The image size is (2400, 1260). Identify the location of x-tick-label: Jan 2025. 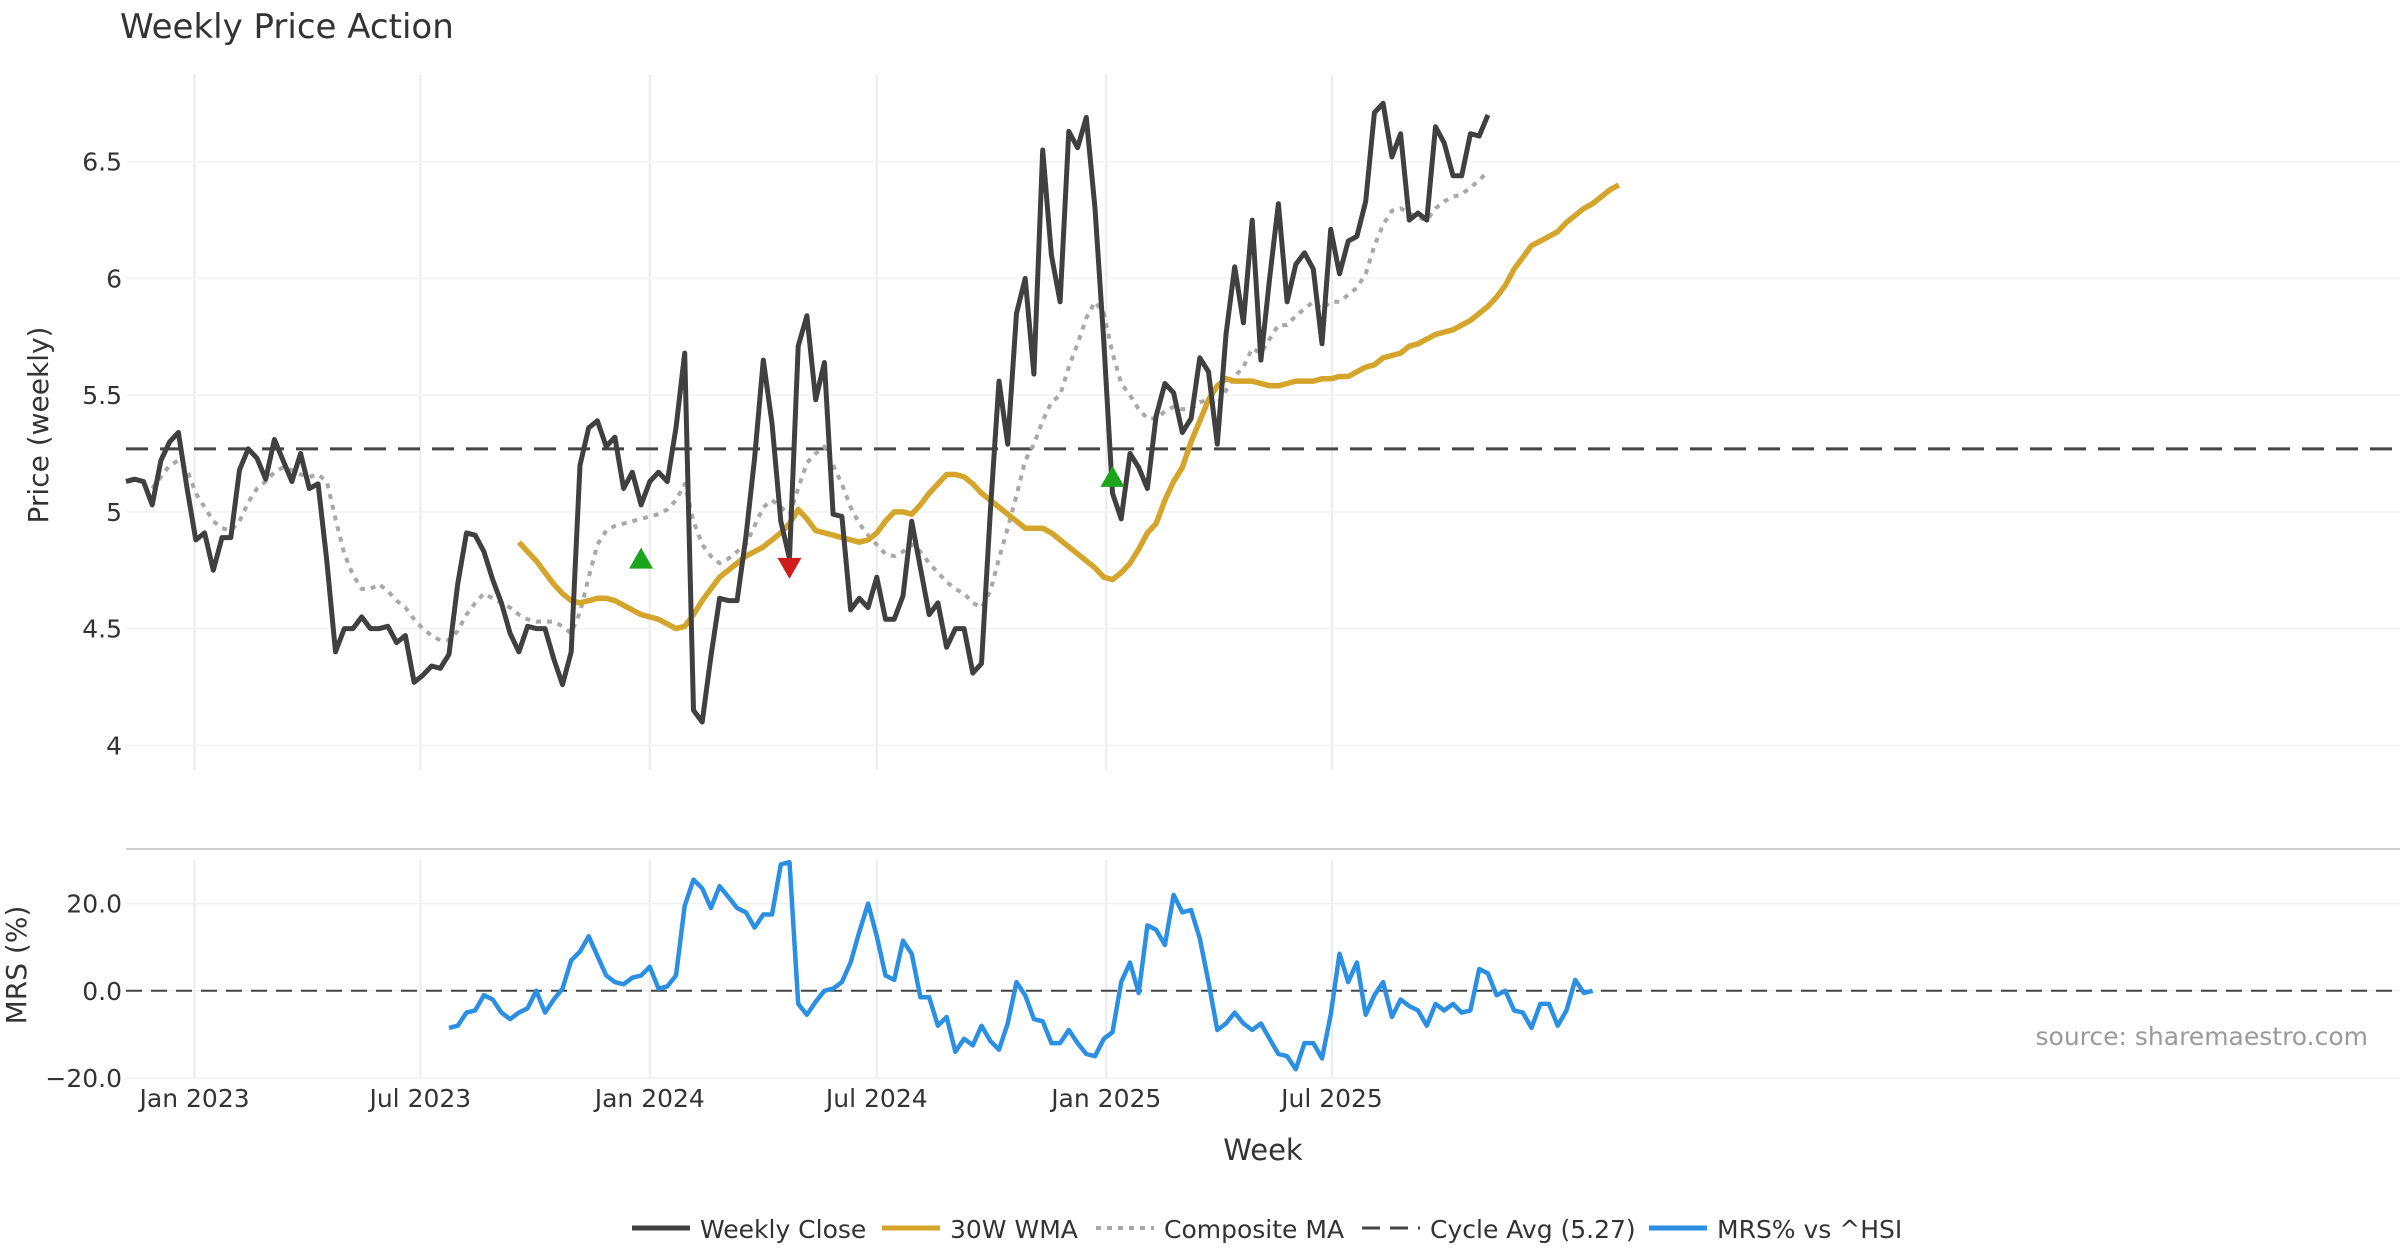
(1105, 1098).